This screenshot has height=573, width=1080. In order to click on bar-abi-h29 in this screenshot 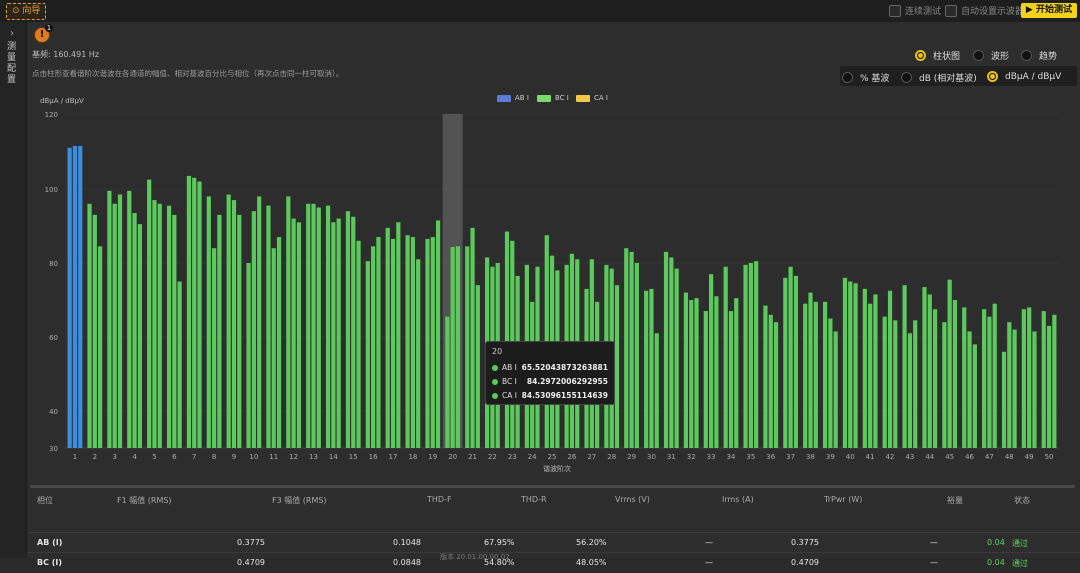, I will do `click(626, 348)`.